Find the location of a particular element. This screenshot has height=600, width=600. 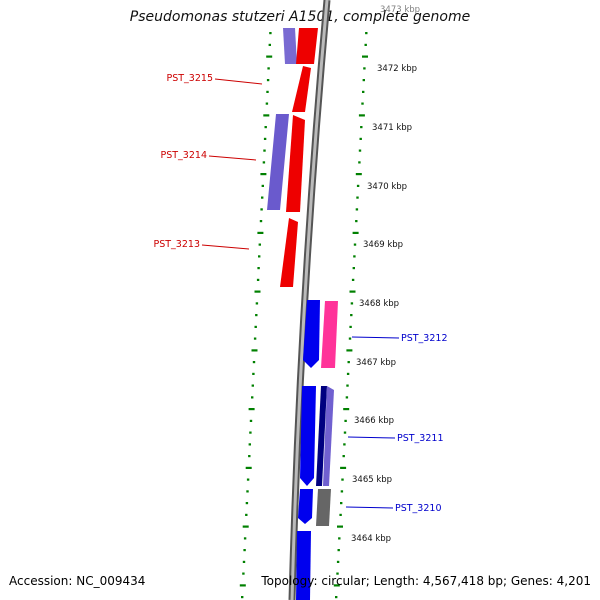

gene-label: PST_3211 is located at coordinates (420, 438).